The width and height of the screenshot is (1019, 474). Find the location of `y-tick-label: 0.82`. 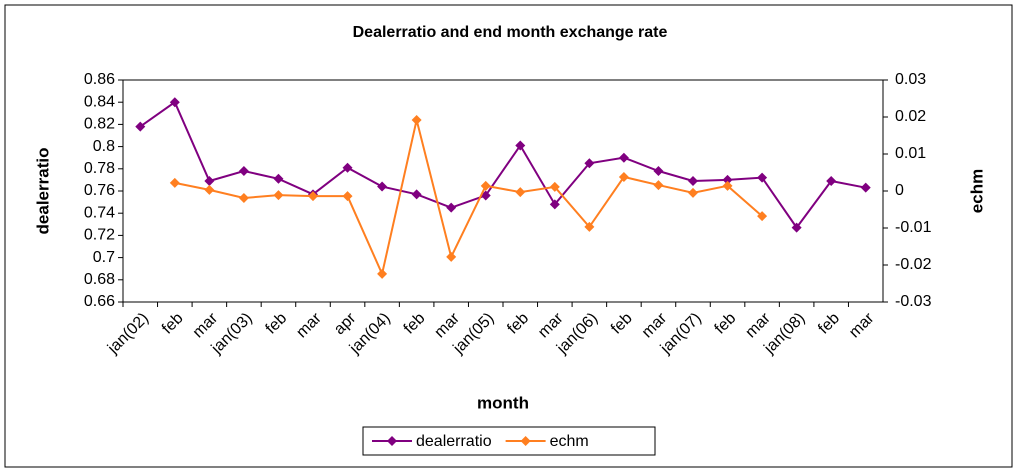

y-tick-label: 0.82 is located at coordinates (99, 124).